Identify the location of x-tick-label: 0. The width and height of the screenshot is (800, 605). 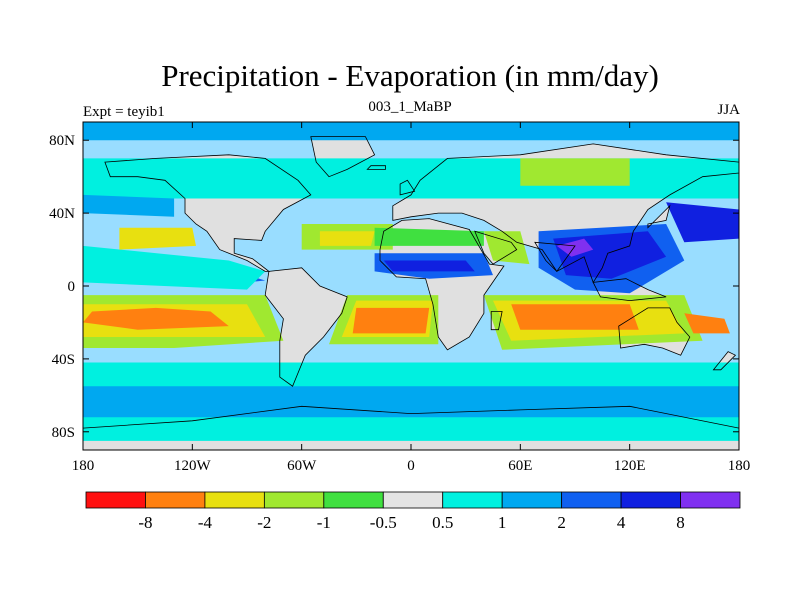
(411, 466).